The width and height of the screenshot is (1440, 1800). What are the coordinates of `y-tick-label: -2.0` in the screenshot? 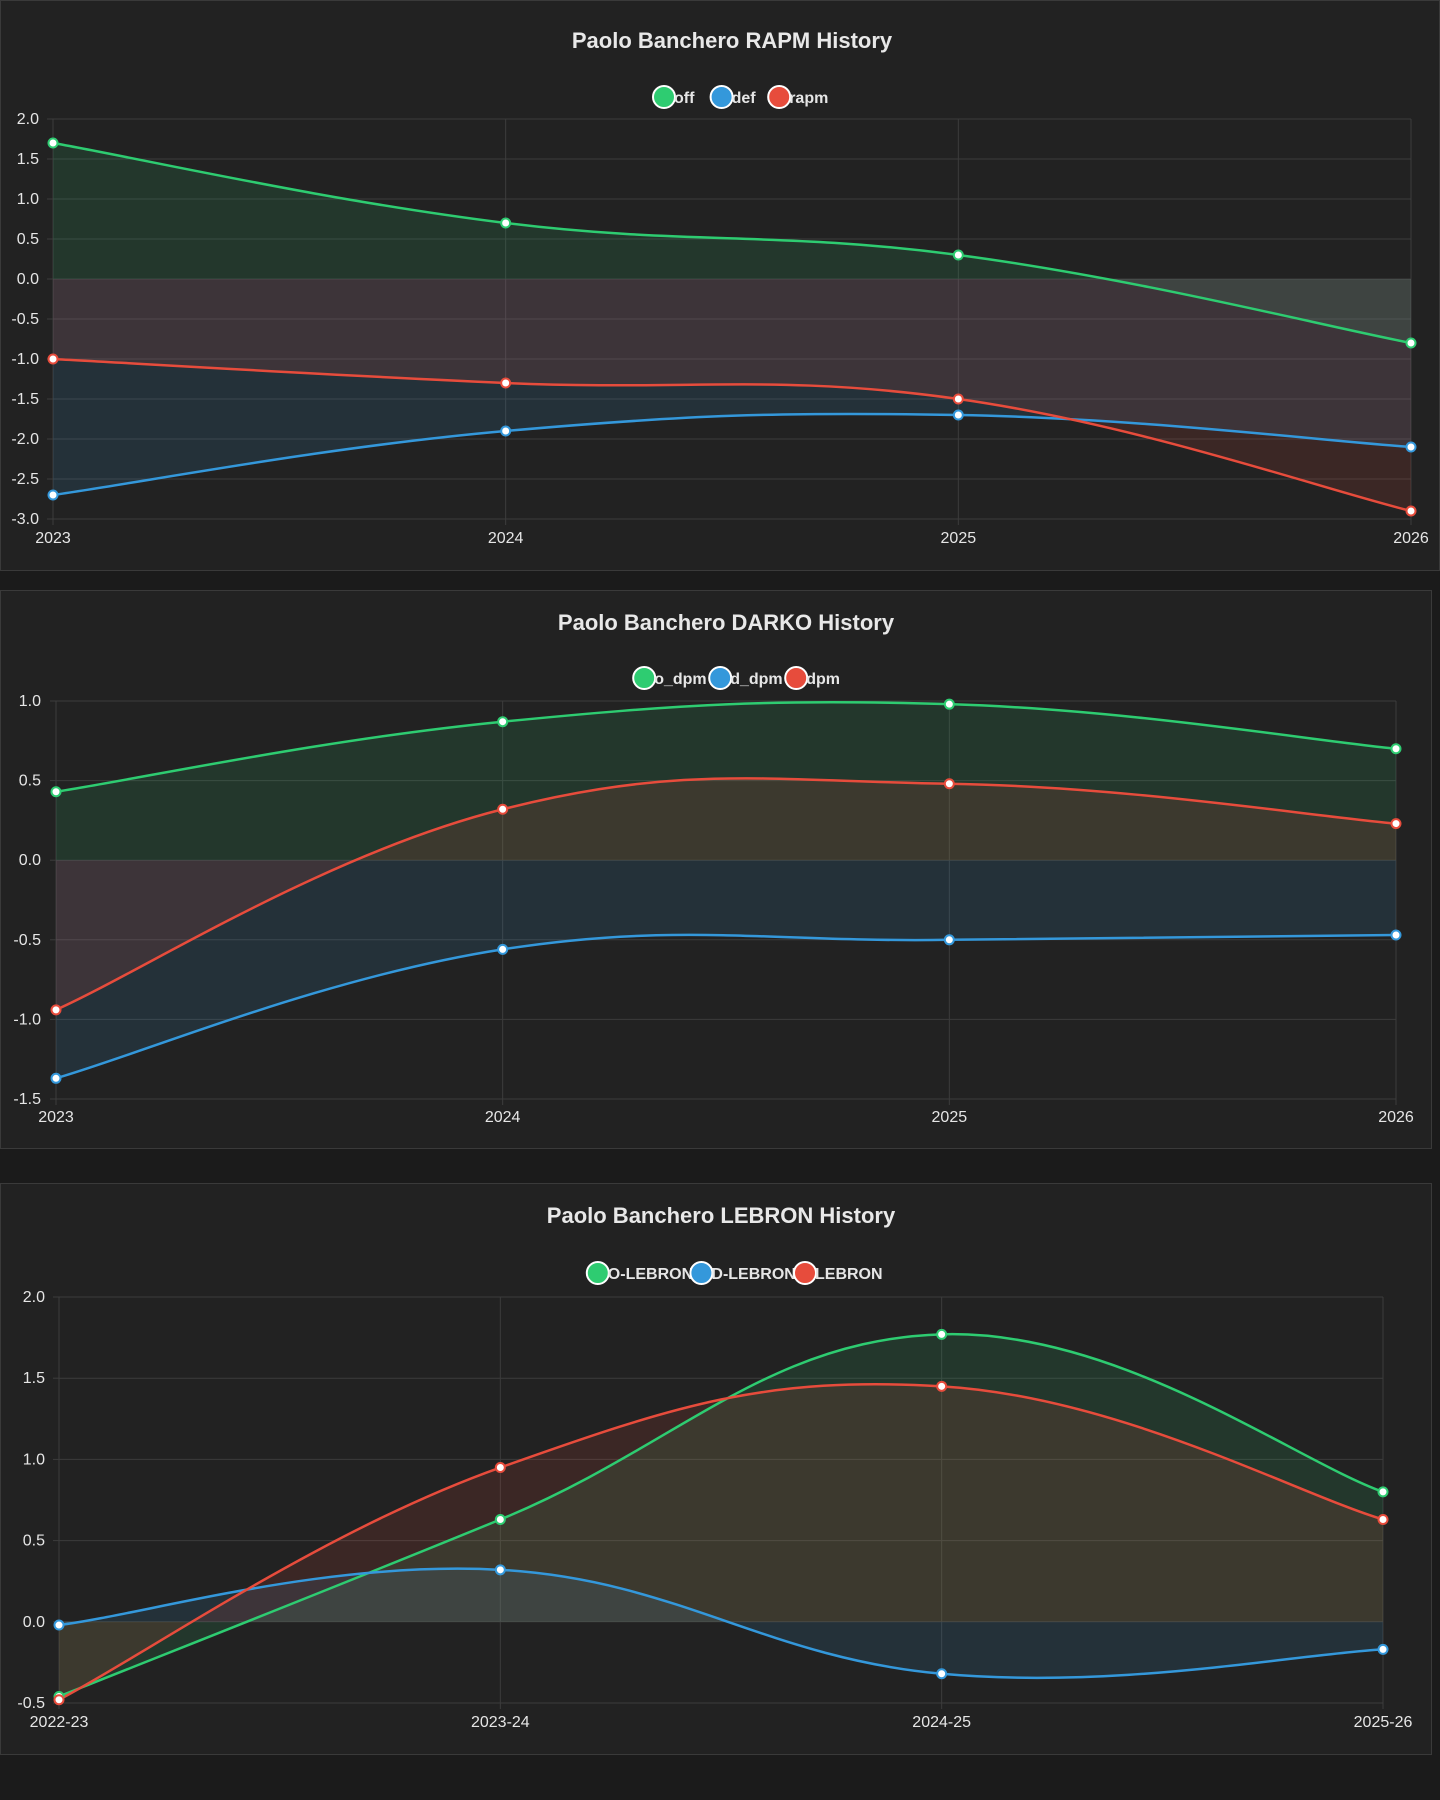 It's located at (25, 439).